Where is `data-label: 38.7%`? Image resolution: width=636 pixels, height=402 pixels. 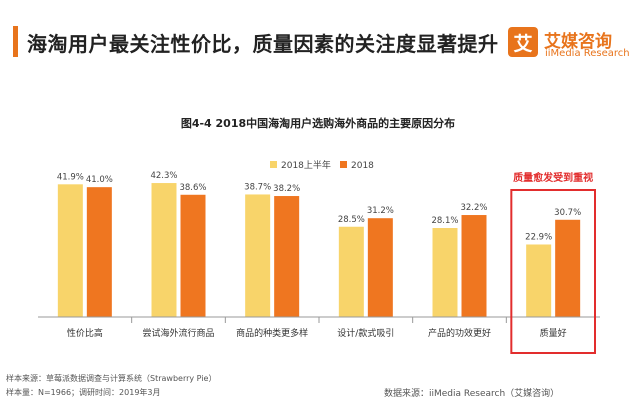 data-label: 38.7% is located at coordinates (257, 187).